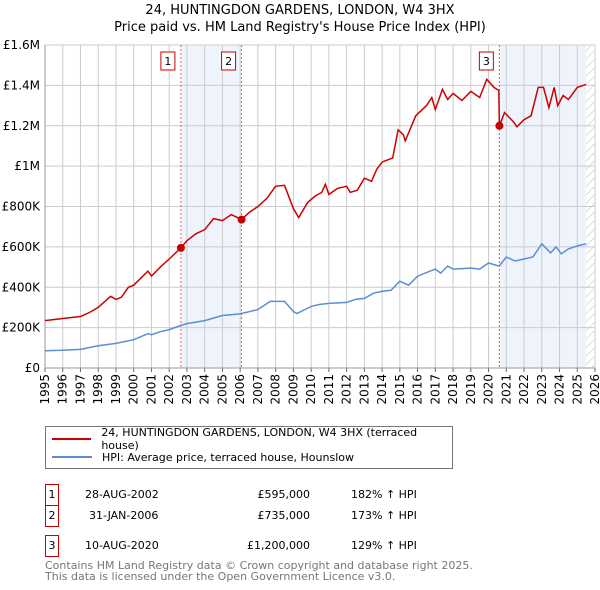 This screenshot has width=600, height=590. What do you see at coordinates (364, 389) in the screenshot?
I see `x-tick-label: 2013` at bounding box center [364, 389].